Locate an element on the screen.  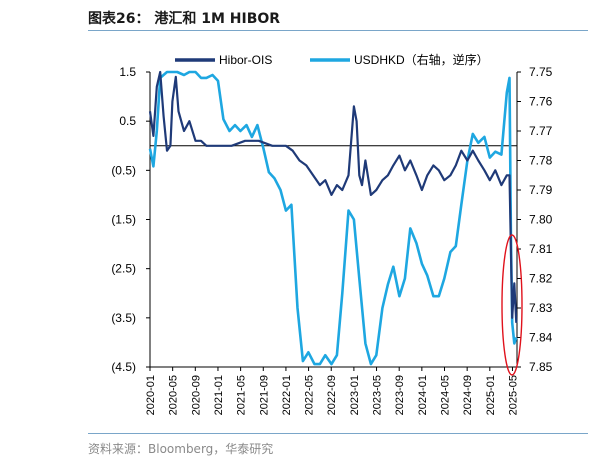
title-rule is located at coordinates (338, 30).